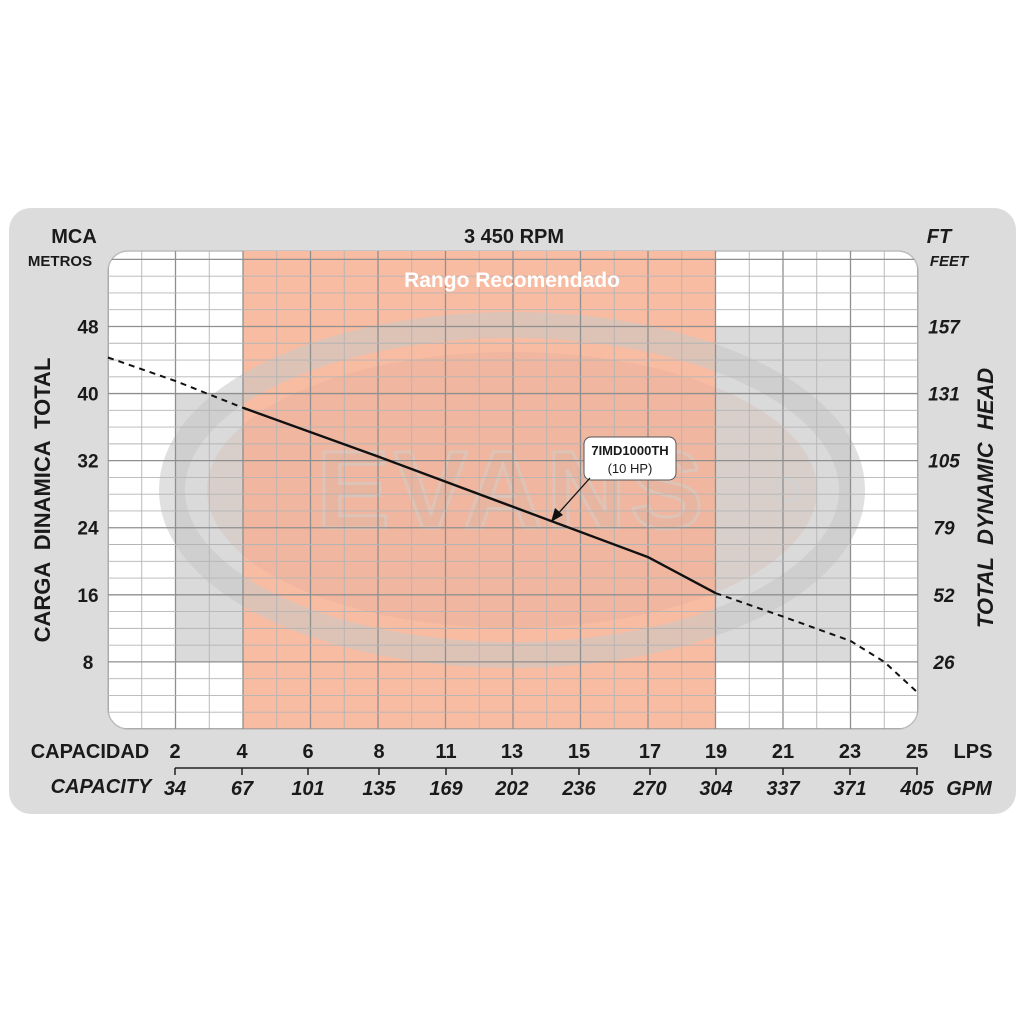 This screenshot has width=1024, height=1024. Describe the element at coordinates (629, 450) in the screenshot. I see `series-name-label: 7IMD1000TH` at that location.